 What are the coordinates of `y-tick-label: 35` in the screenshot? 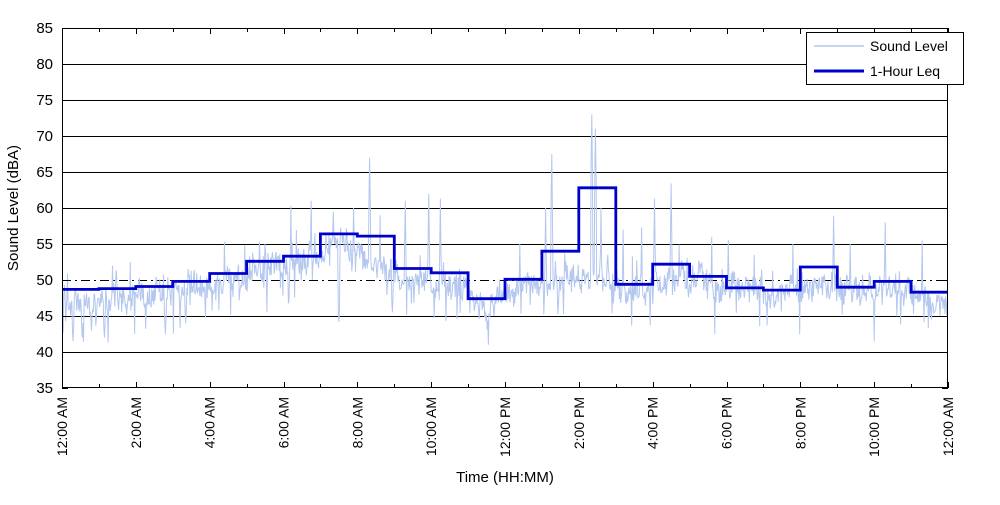 It's located at (44, 388).